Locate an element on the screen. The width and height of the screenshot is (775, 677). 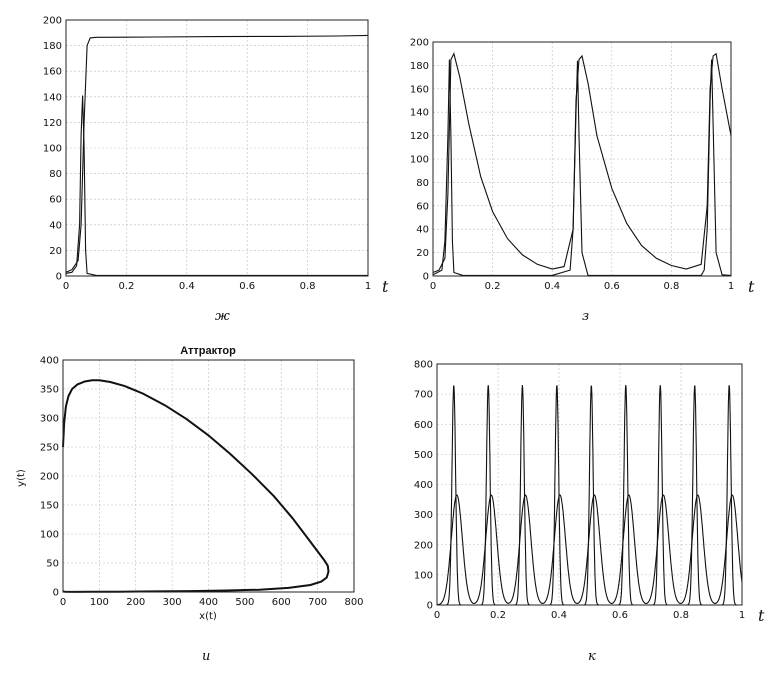
x-tick-label: 500 is located at coordinates (244, 602).